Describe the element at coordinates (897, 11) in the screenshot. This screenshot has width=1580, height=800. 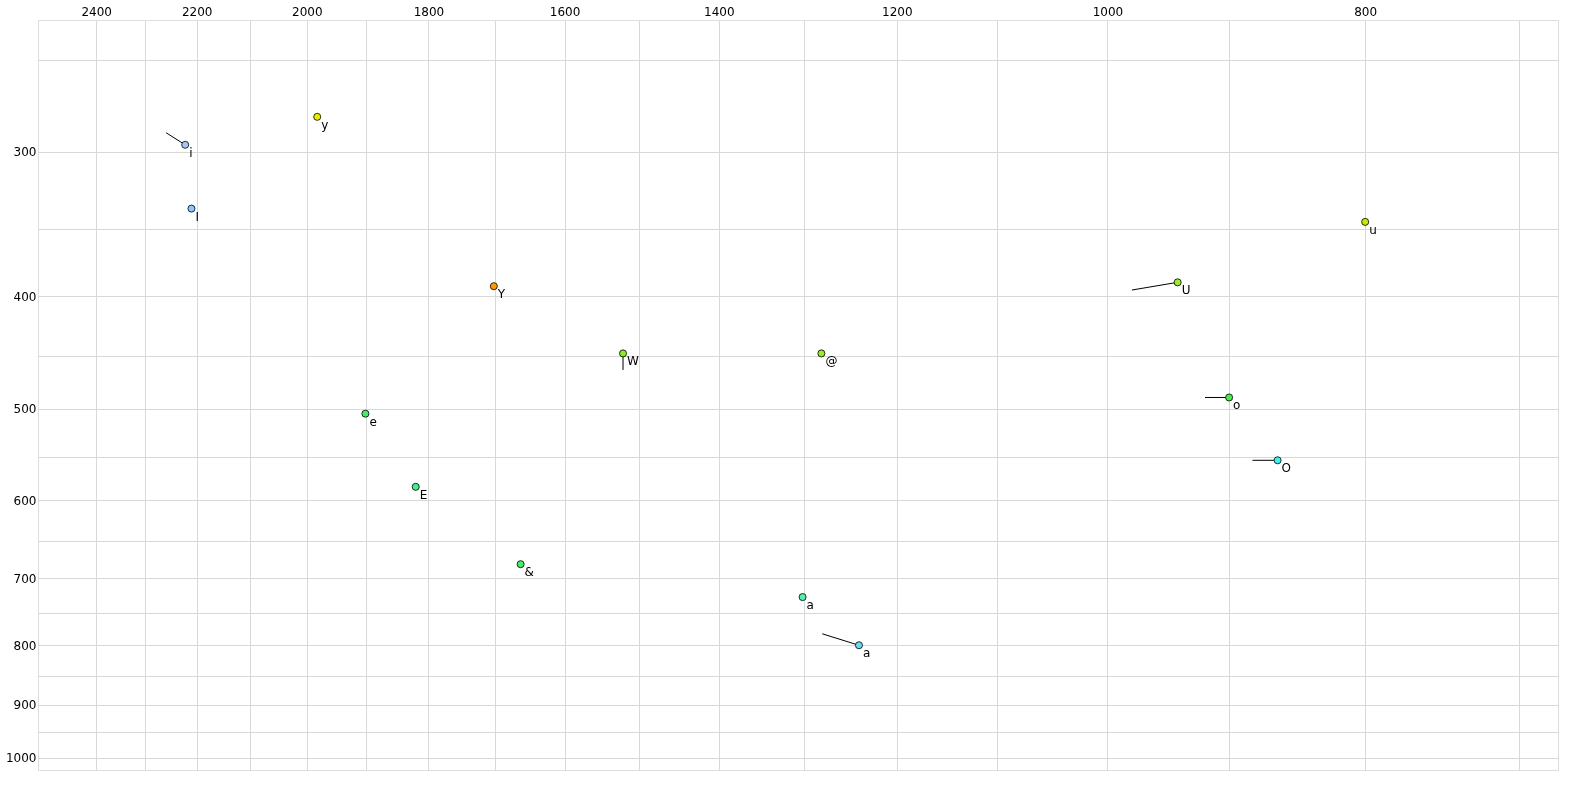
I see `x-tick-label: 1200` at that location.